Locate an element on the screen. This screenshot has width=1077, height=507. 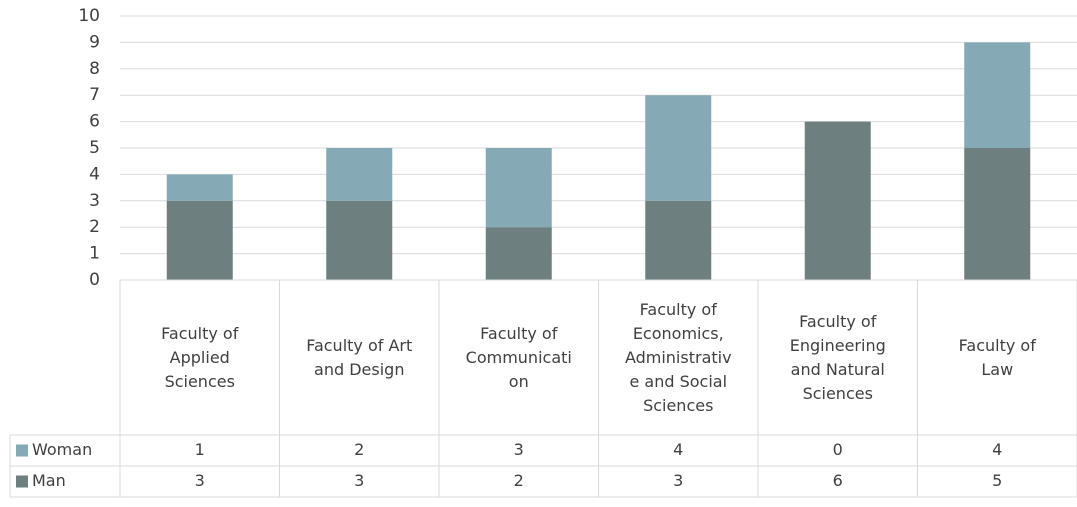
y-tick-label: 9 is located at coordinates (94, 42).